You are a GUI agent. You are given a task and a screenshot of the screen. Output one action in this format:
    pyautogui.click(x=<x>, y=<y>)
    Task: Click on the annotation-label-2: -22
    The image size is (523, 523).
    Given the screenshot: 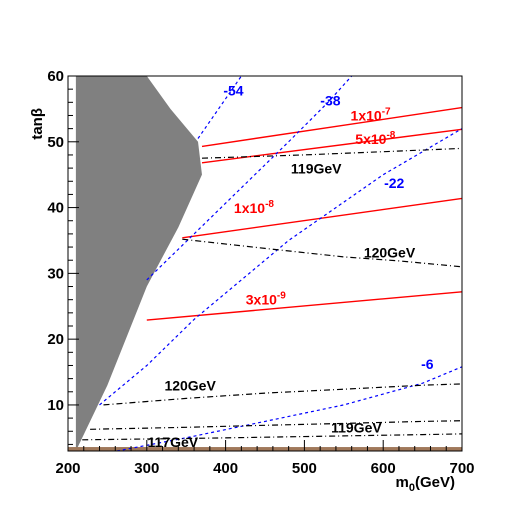 What is the action you would take?
    pyautogui.click(x=394, y=183)
    